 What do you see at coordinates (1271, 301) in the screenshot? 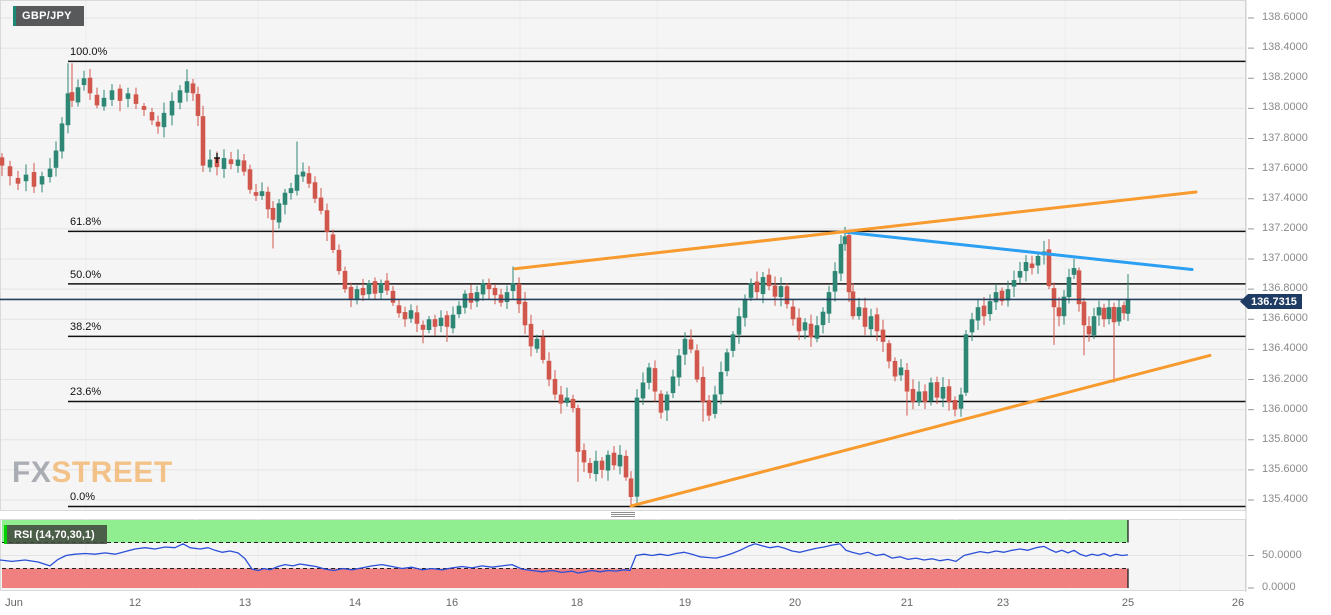
I see `last-price-badge: 136.7315` at bounding box center [1271, 301].